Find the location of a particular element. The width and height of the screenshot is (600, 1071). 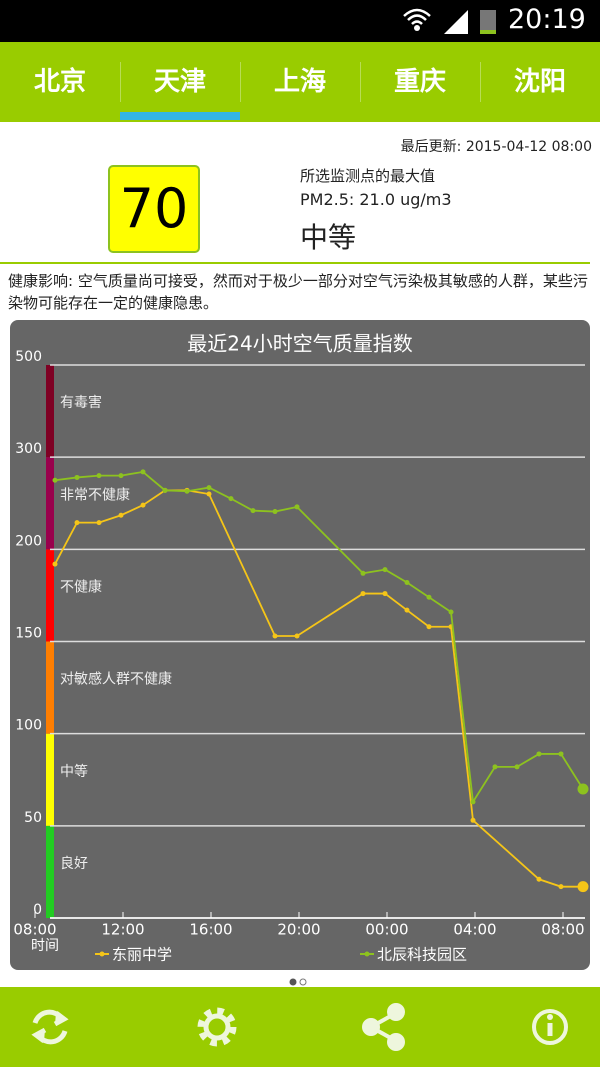

divider is located at coordinates (295, 263).